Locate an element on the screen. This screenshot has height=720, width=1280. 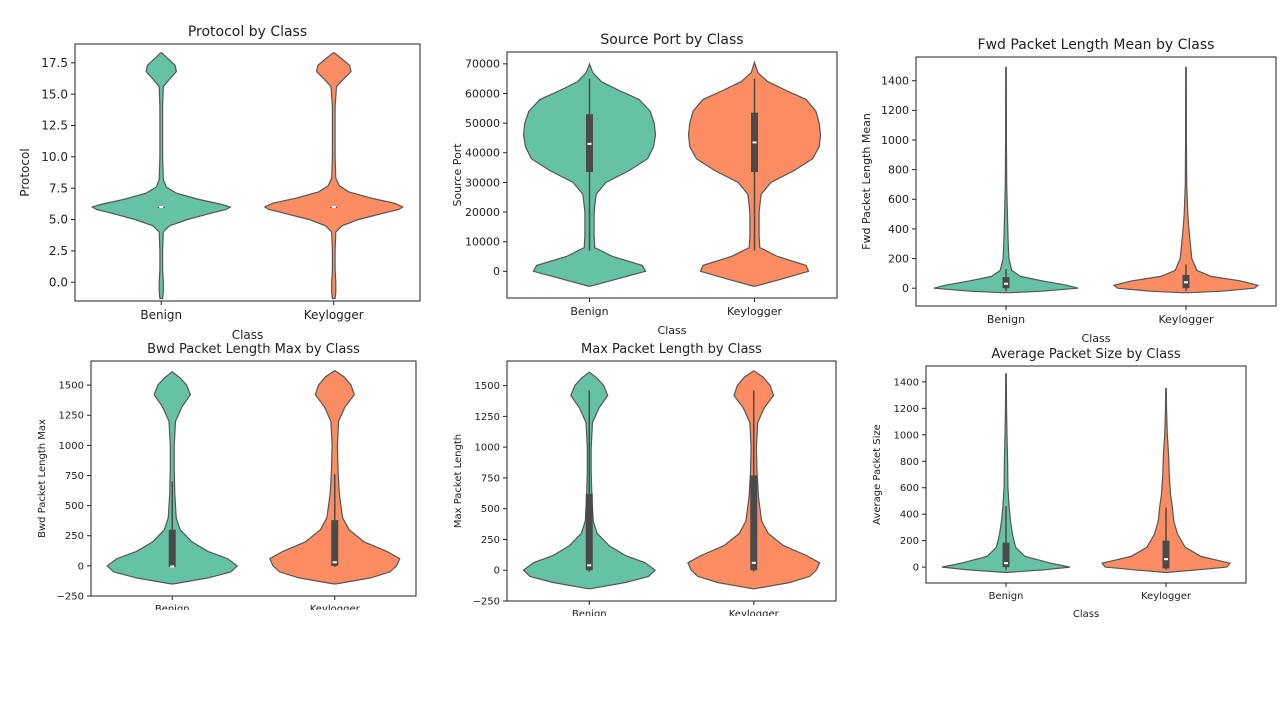
y-axis-label: Fwd Packet Length Mean is located at coordinates (866, 181).